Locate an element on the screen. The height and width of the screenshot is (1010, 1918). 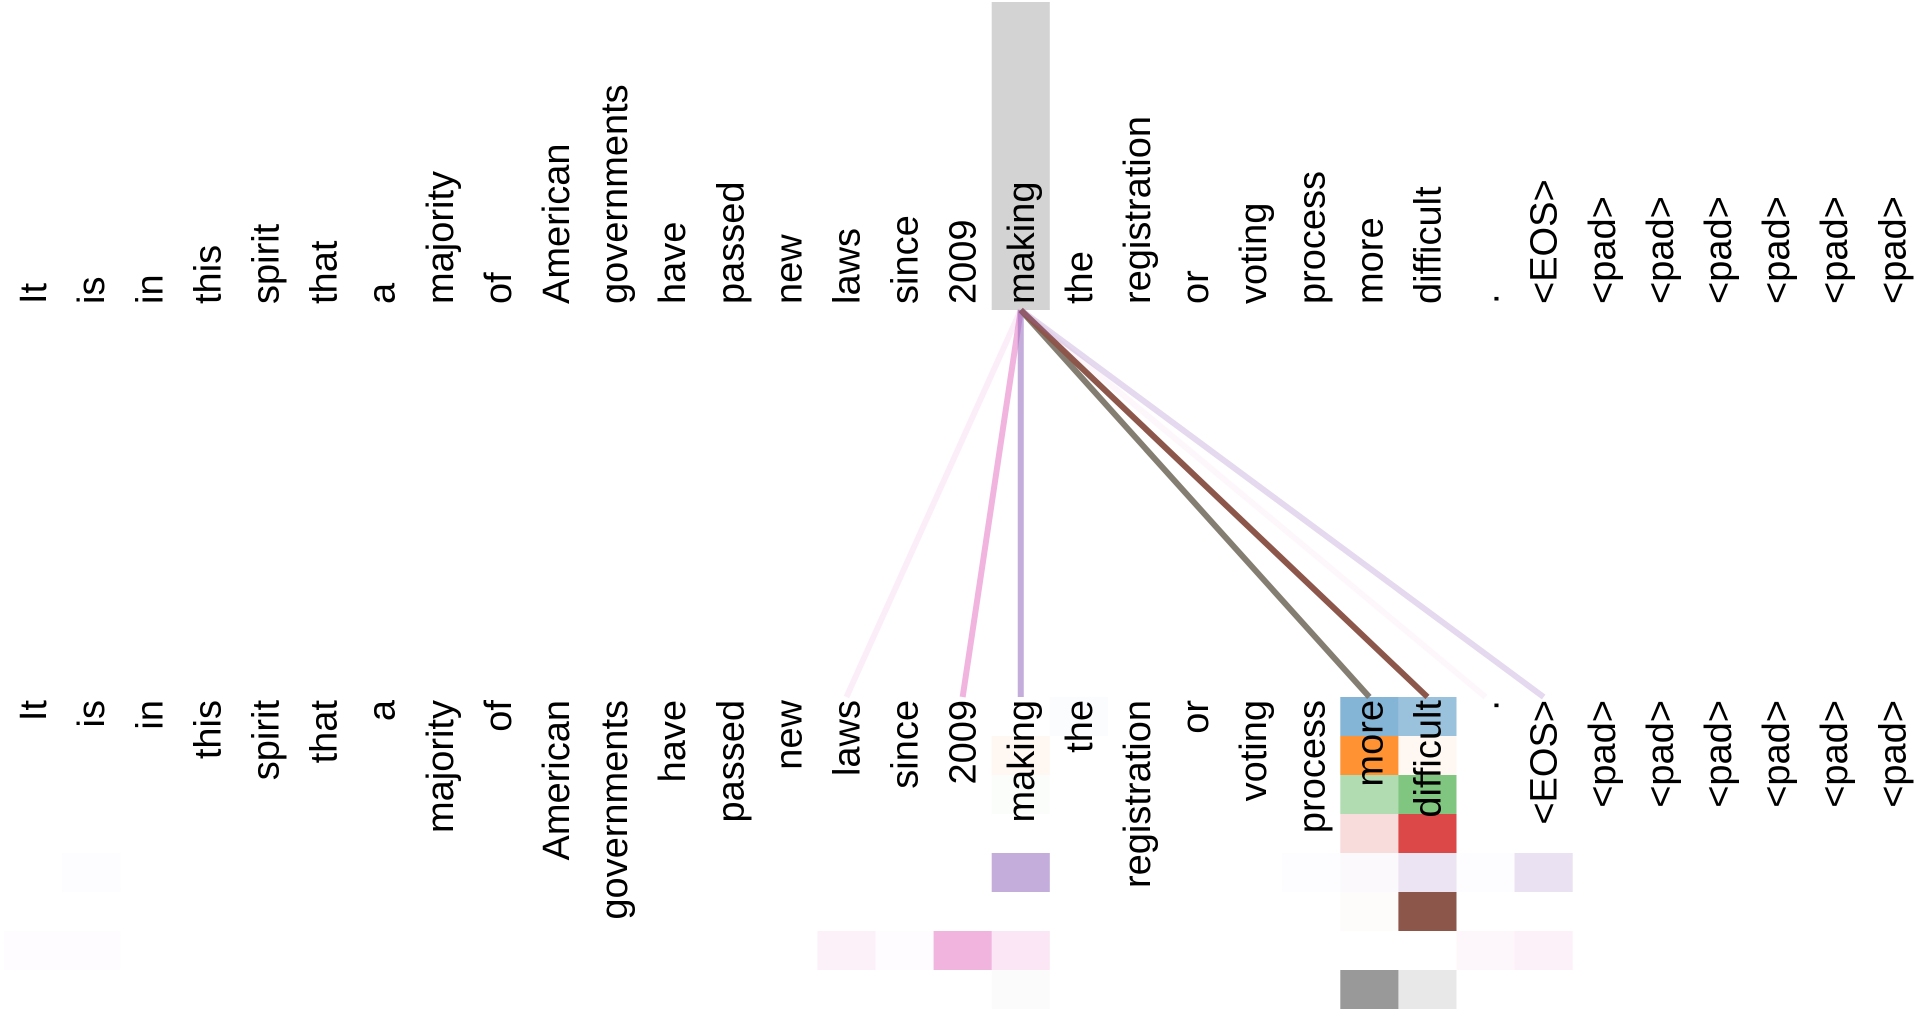
key-token: laws is located at coordinates (847, 738).